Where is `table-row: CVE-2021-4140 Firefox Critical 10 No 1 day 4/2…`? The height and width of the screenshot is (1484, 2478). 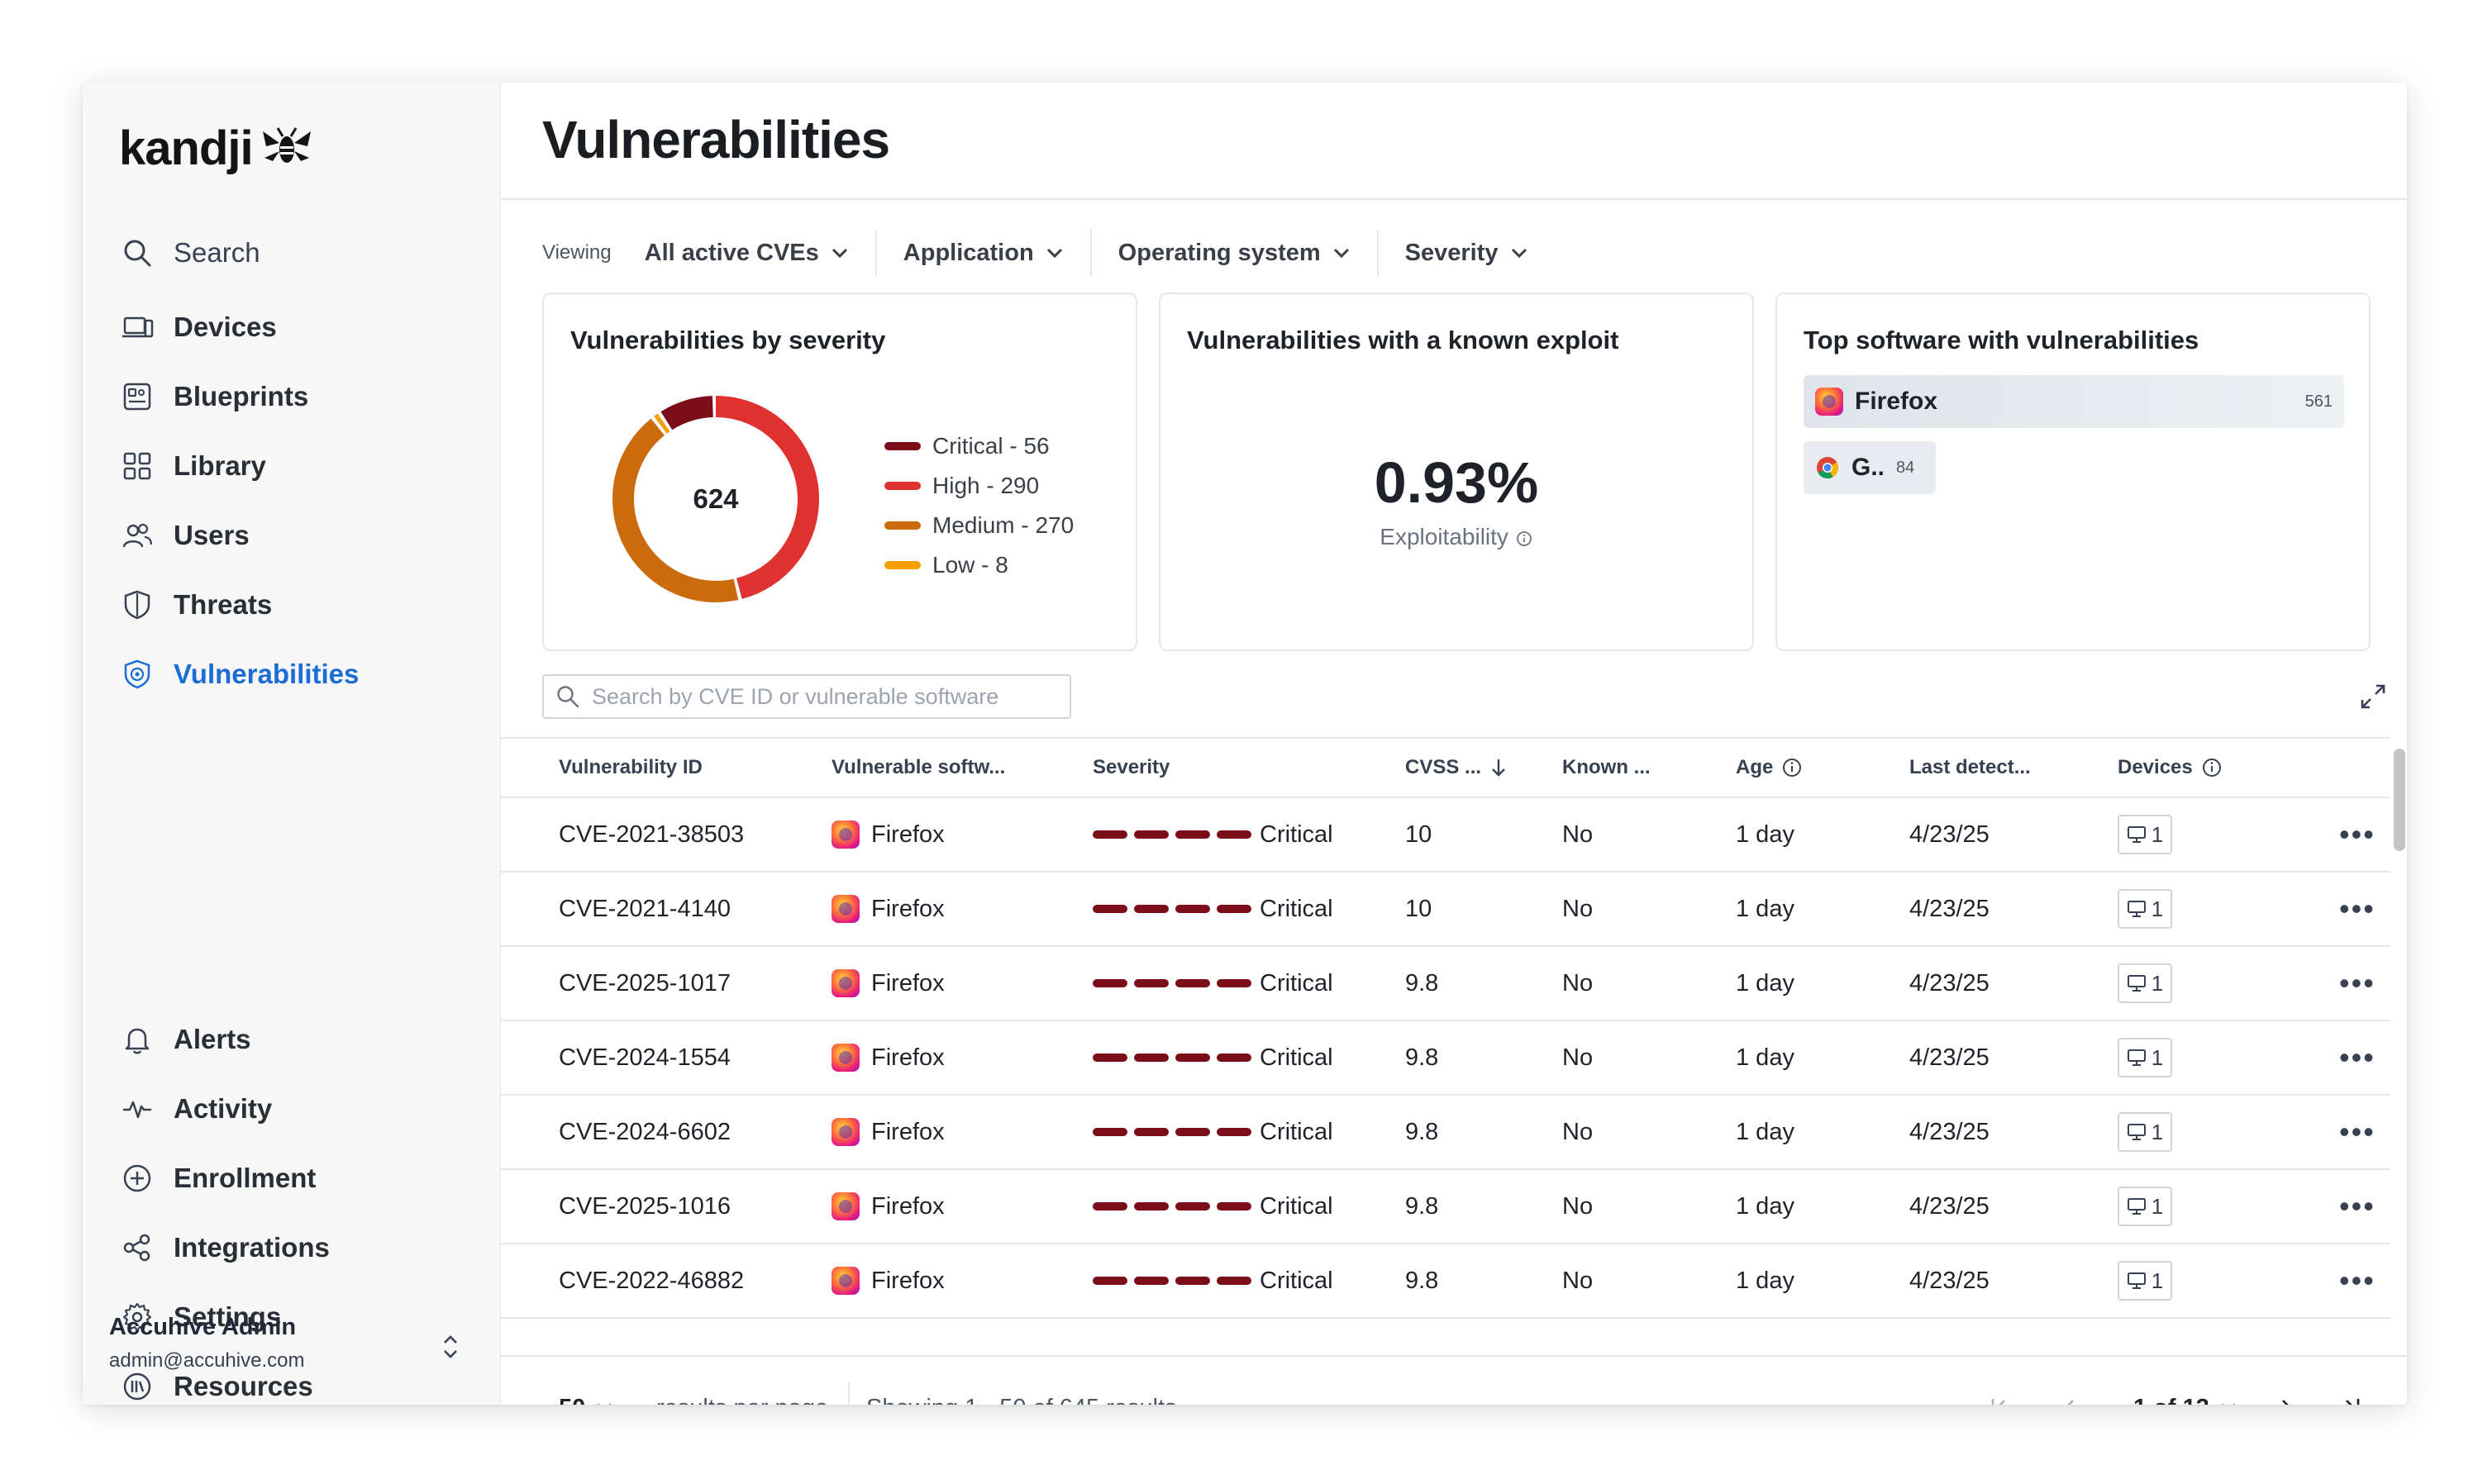 table-row: CVE-2021-4140 Firefox Critical 10 No 1 day 4/2… is located at coordinates (1445, 910).